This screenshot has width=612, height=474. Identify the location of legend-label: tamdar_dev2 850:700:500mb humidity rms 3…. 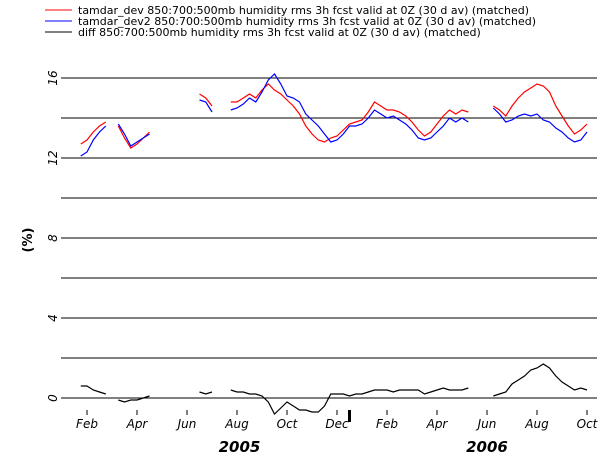
(307, 21).